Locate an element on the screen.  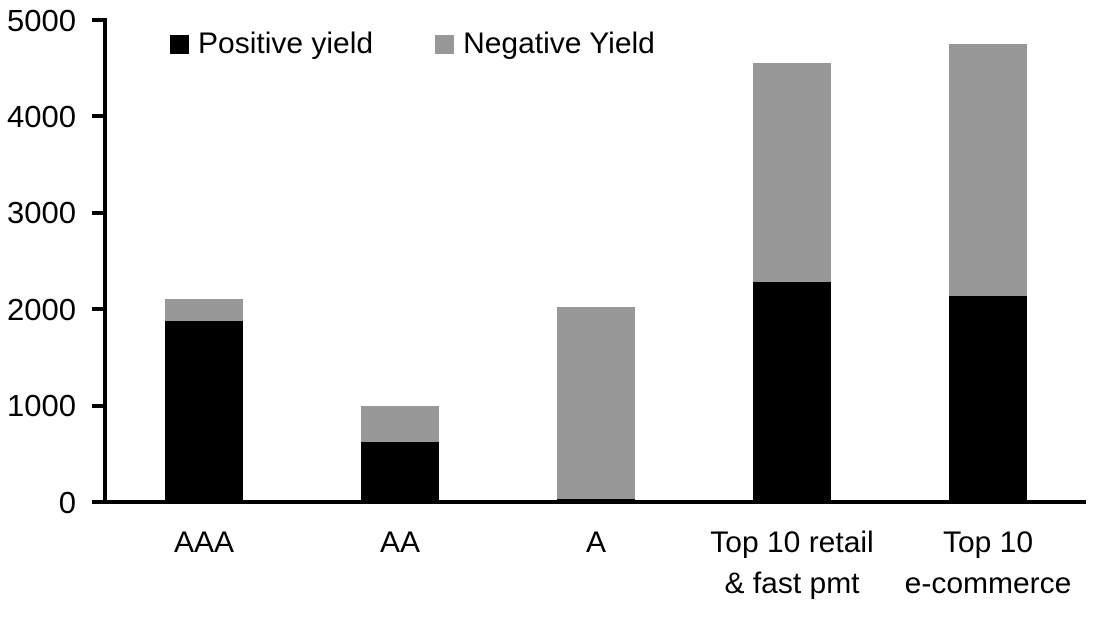
x-axis-line is located at coordinates (589, 502).